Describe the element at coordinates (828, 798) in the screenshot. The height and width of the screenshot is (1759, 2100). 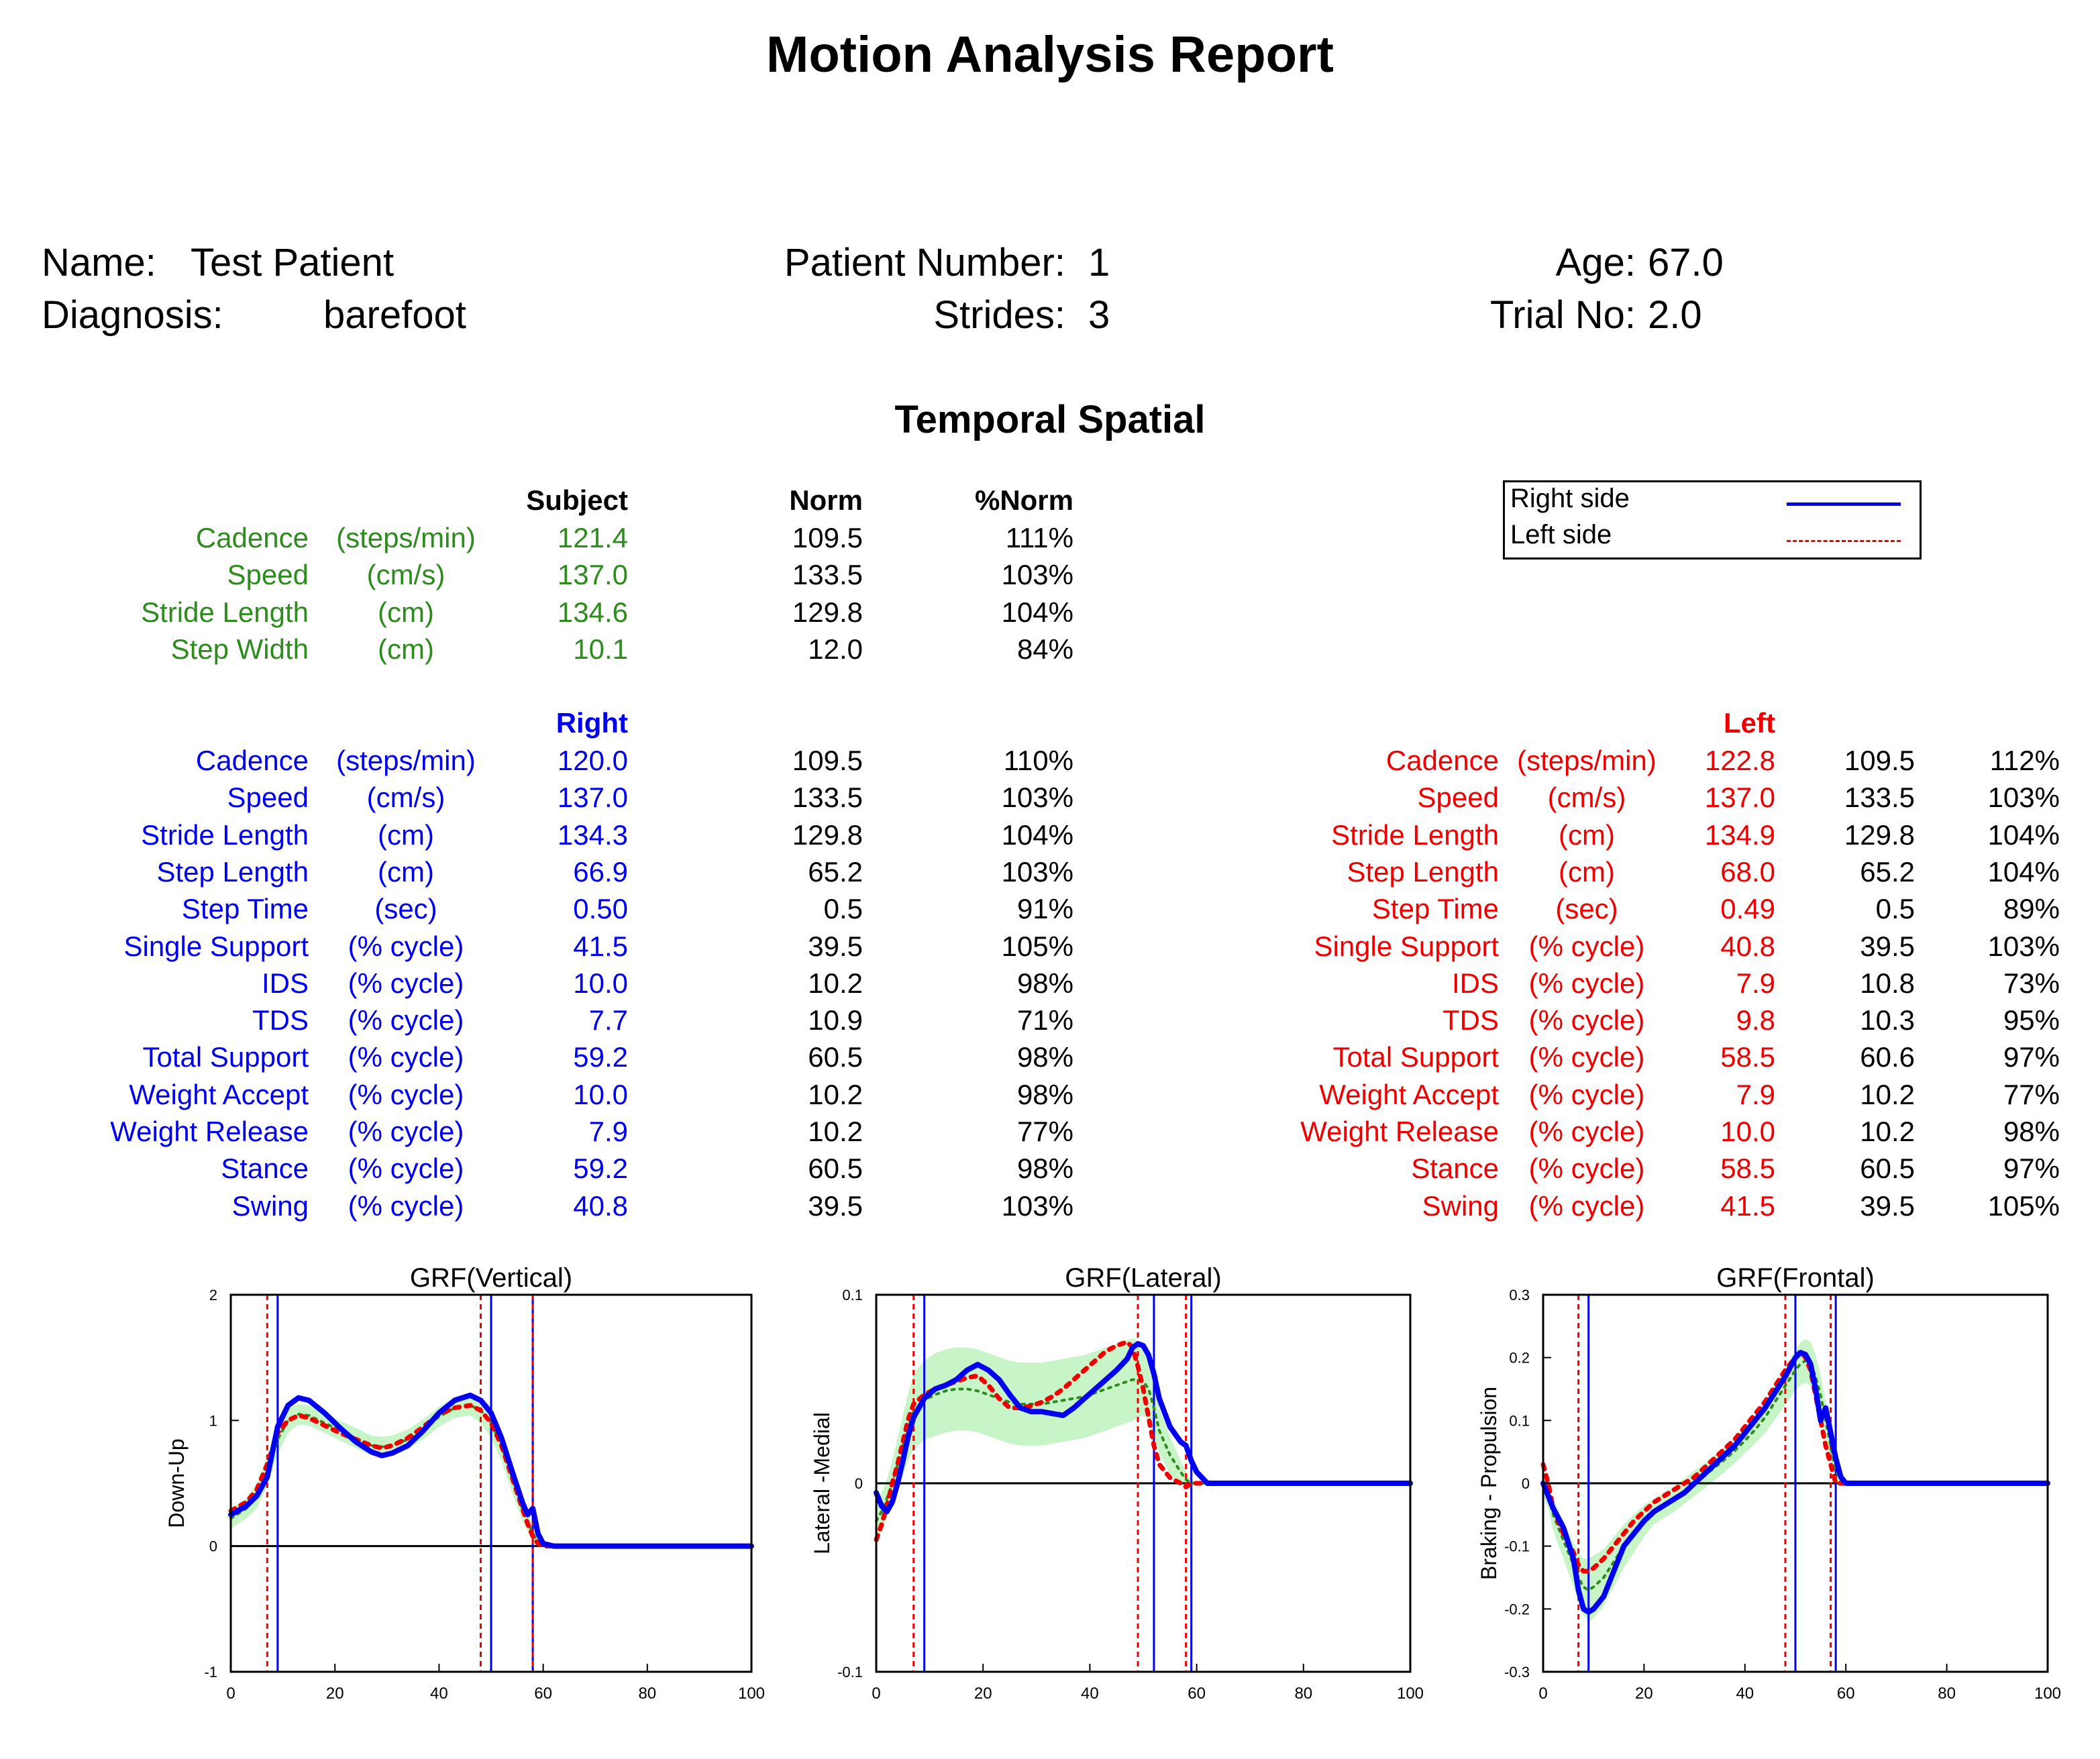
I see `right-row-norm: 133.5` at that location.